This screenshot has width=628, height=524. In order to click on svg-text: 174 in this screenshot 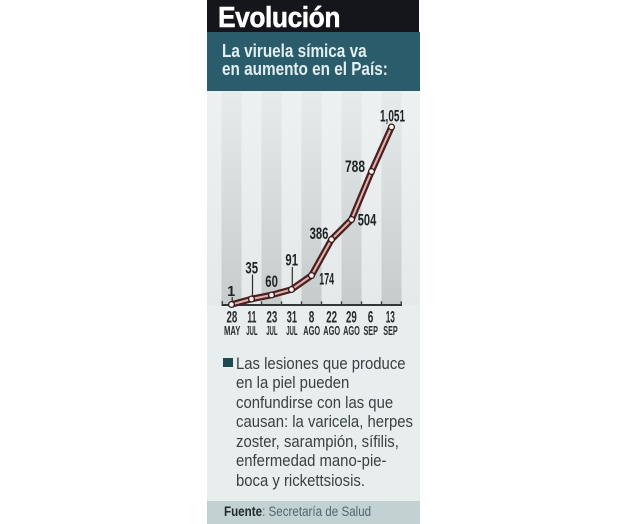, I will do `click(326, 279)`.